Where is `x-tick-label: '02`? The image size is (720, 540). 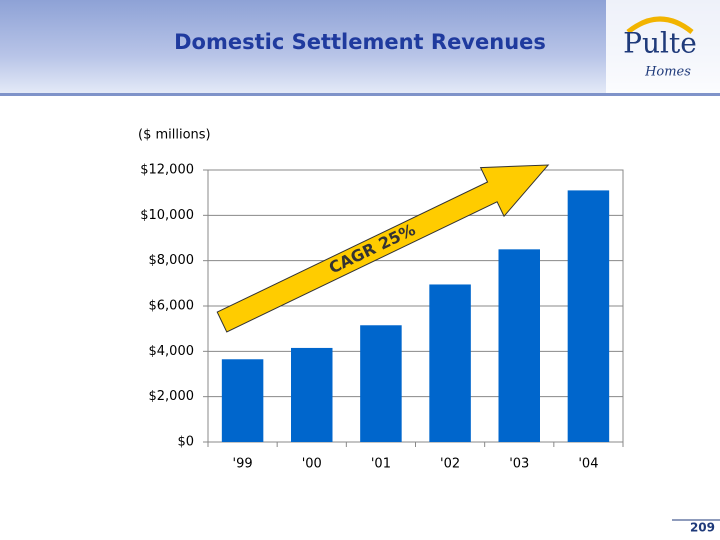
x-tick-label: '02 is located at coordinates (450, 464).